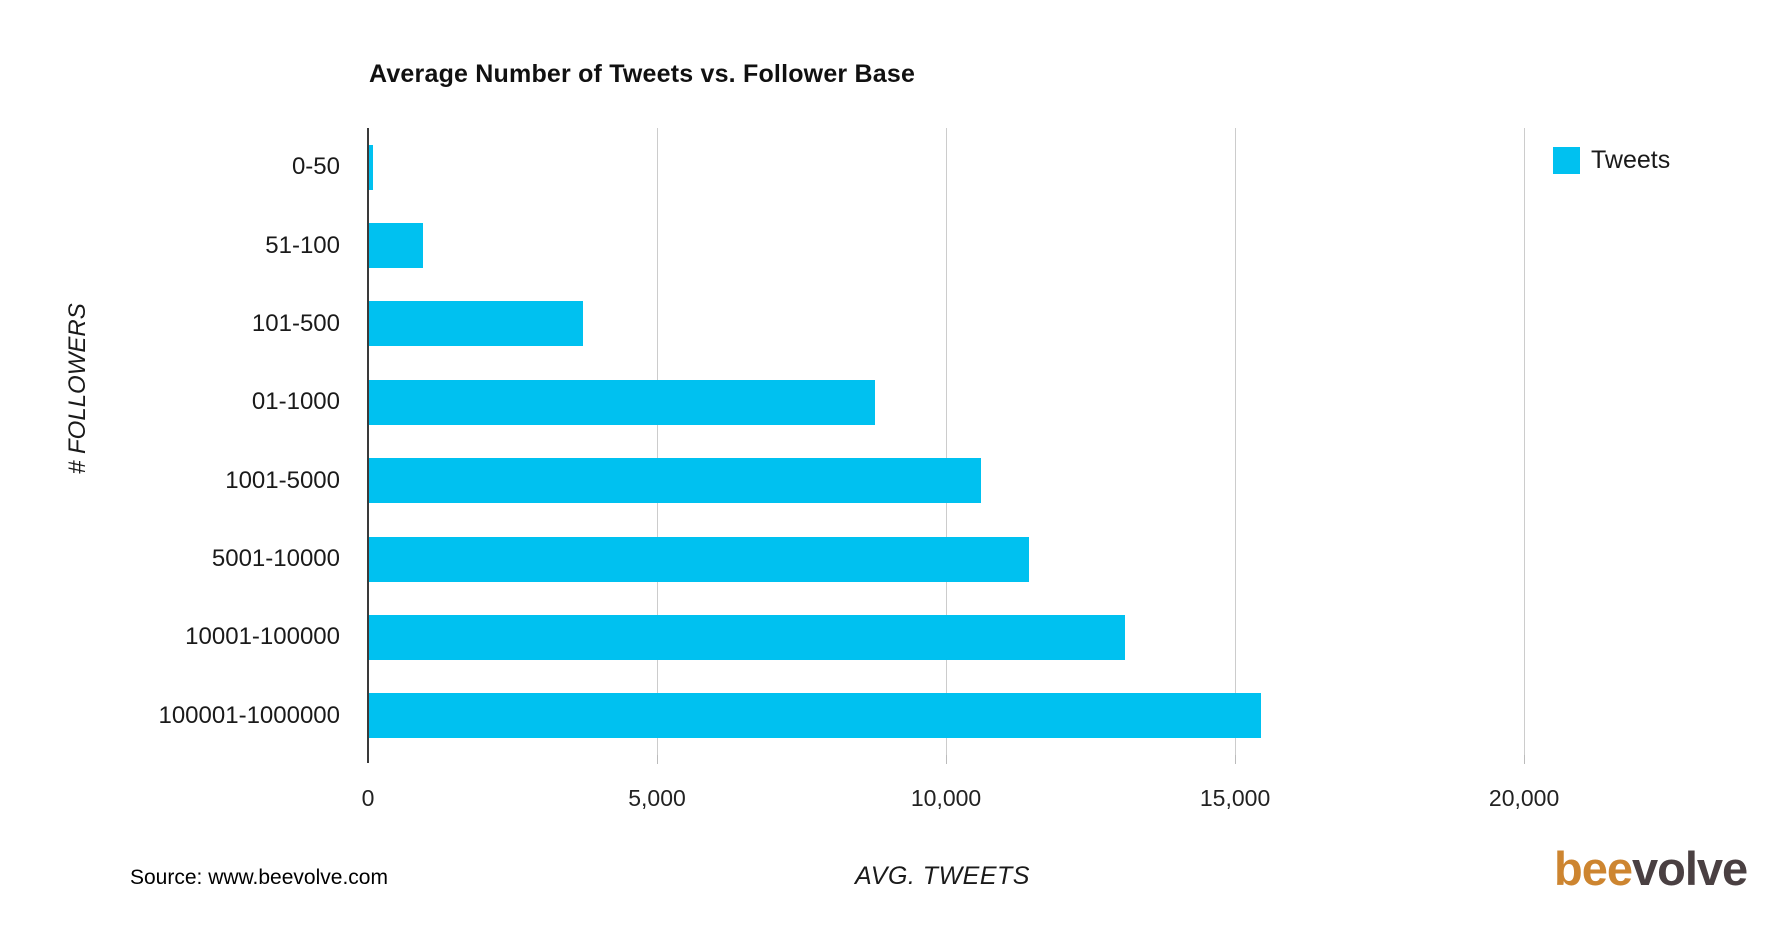  What do you see at coordinates (259, 877) in the screenshot?
I see `source-text: Source: www.beevolve.com` at bounding box center [259, 877].